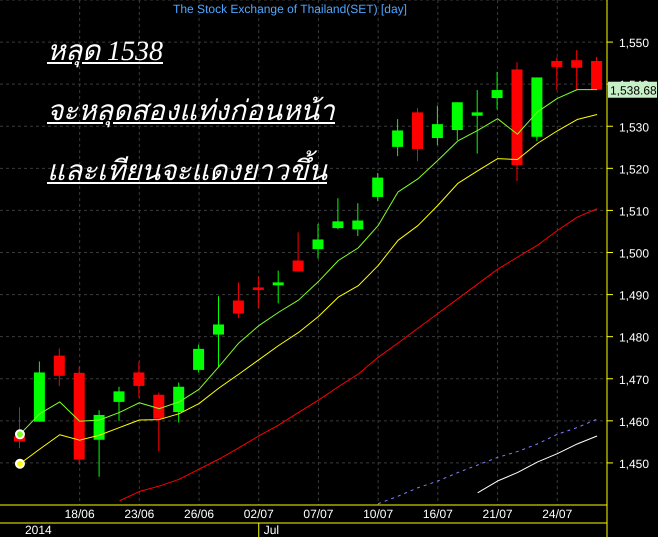 The width and height of the screenshot is (658, 537). What do you see at coordinates (634, 463) in the screenshot?
I see `y-tick-label: 1,450` at bounding box center [634, 463].